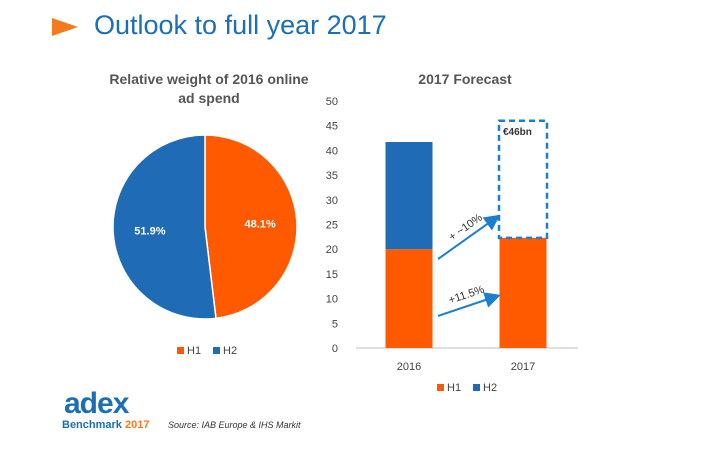 Image resolution: width=707 pixels, height=449 pixels. What do you see at coordinates (137, 425) in the screenshot?
I see `logo-year-text: 2017` at bounding box center [137, 425].